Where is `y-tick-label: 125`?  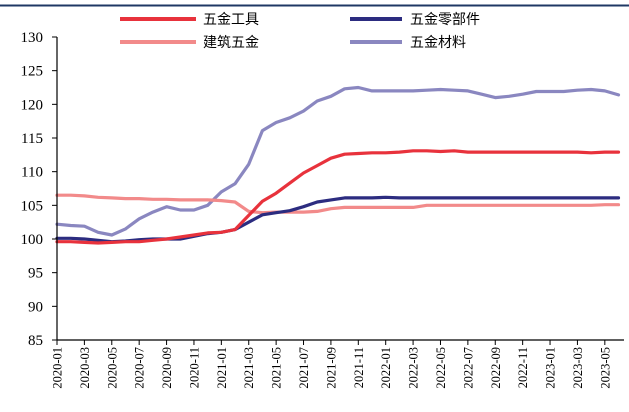 y-tick-label: 125 is located at coordinates (32, 72).